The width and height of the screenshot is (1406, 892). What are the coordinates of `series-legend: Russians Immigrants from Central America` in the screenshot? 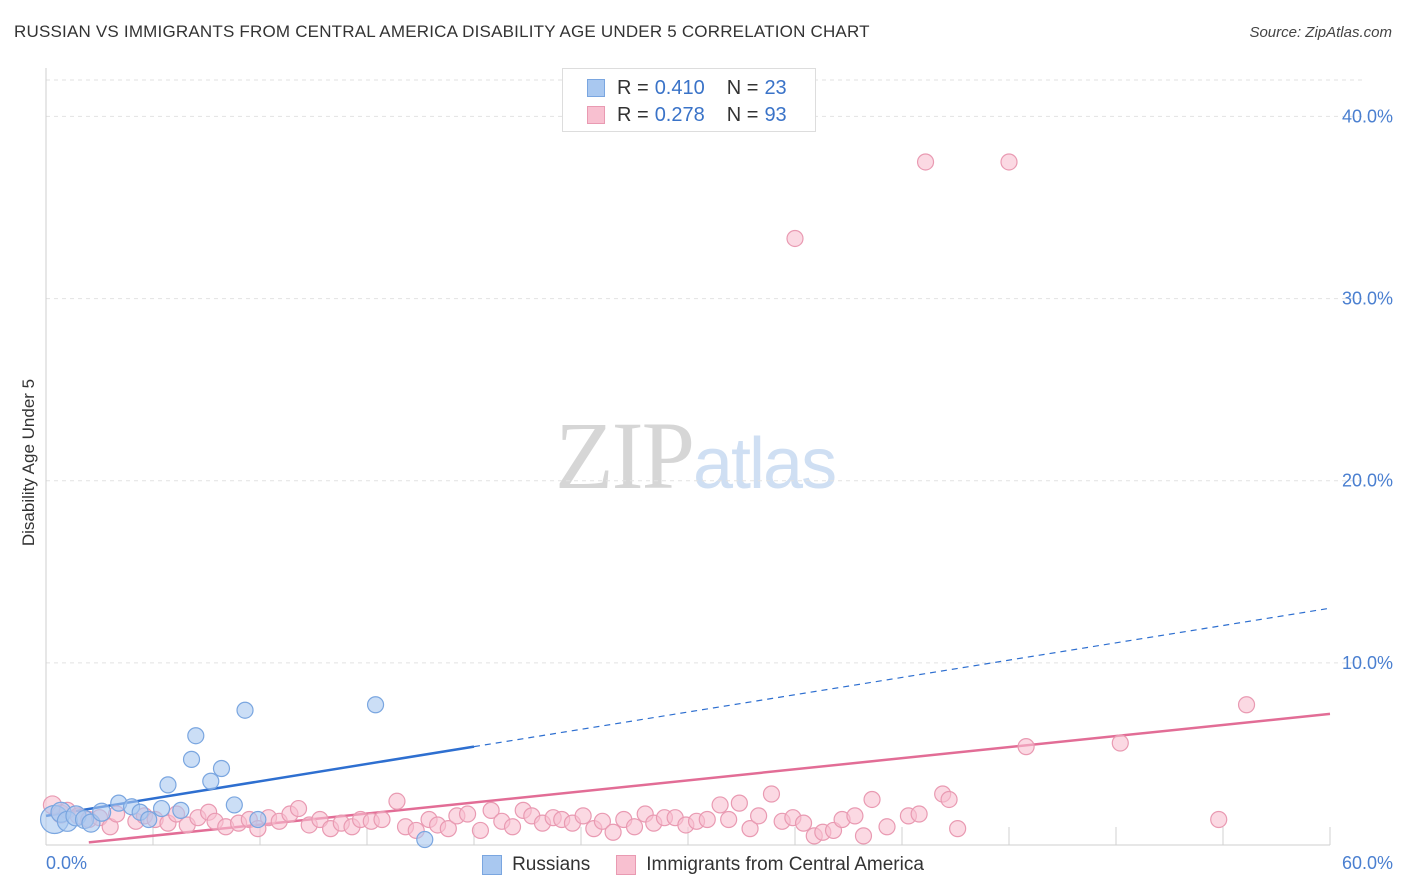 It's located at (703, 865).